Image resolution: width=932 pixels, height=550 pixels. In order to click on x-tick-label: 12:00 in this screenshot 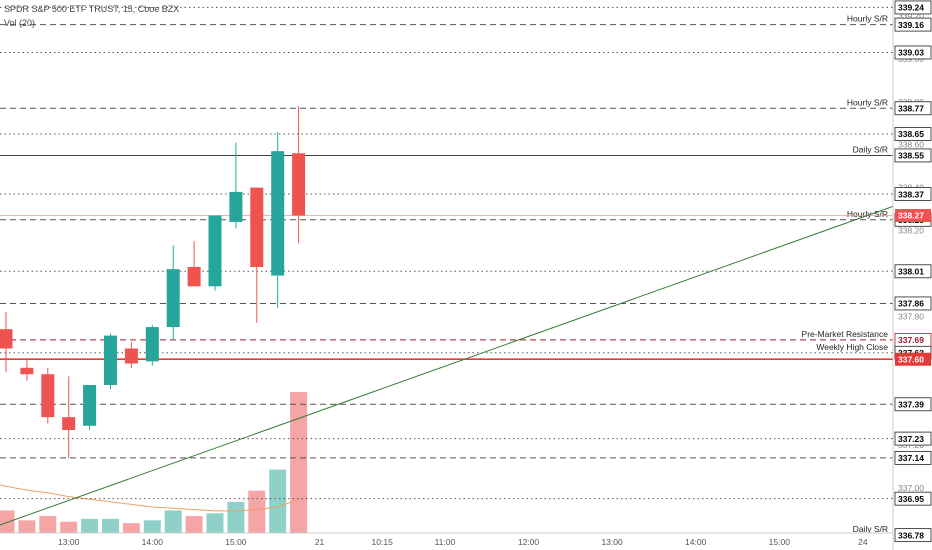, I will do `click(529, 542)`.